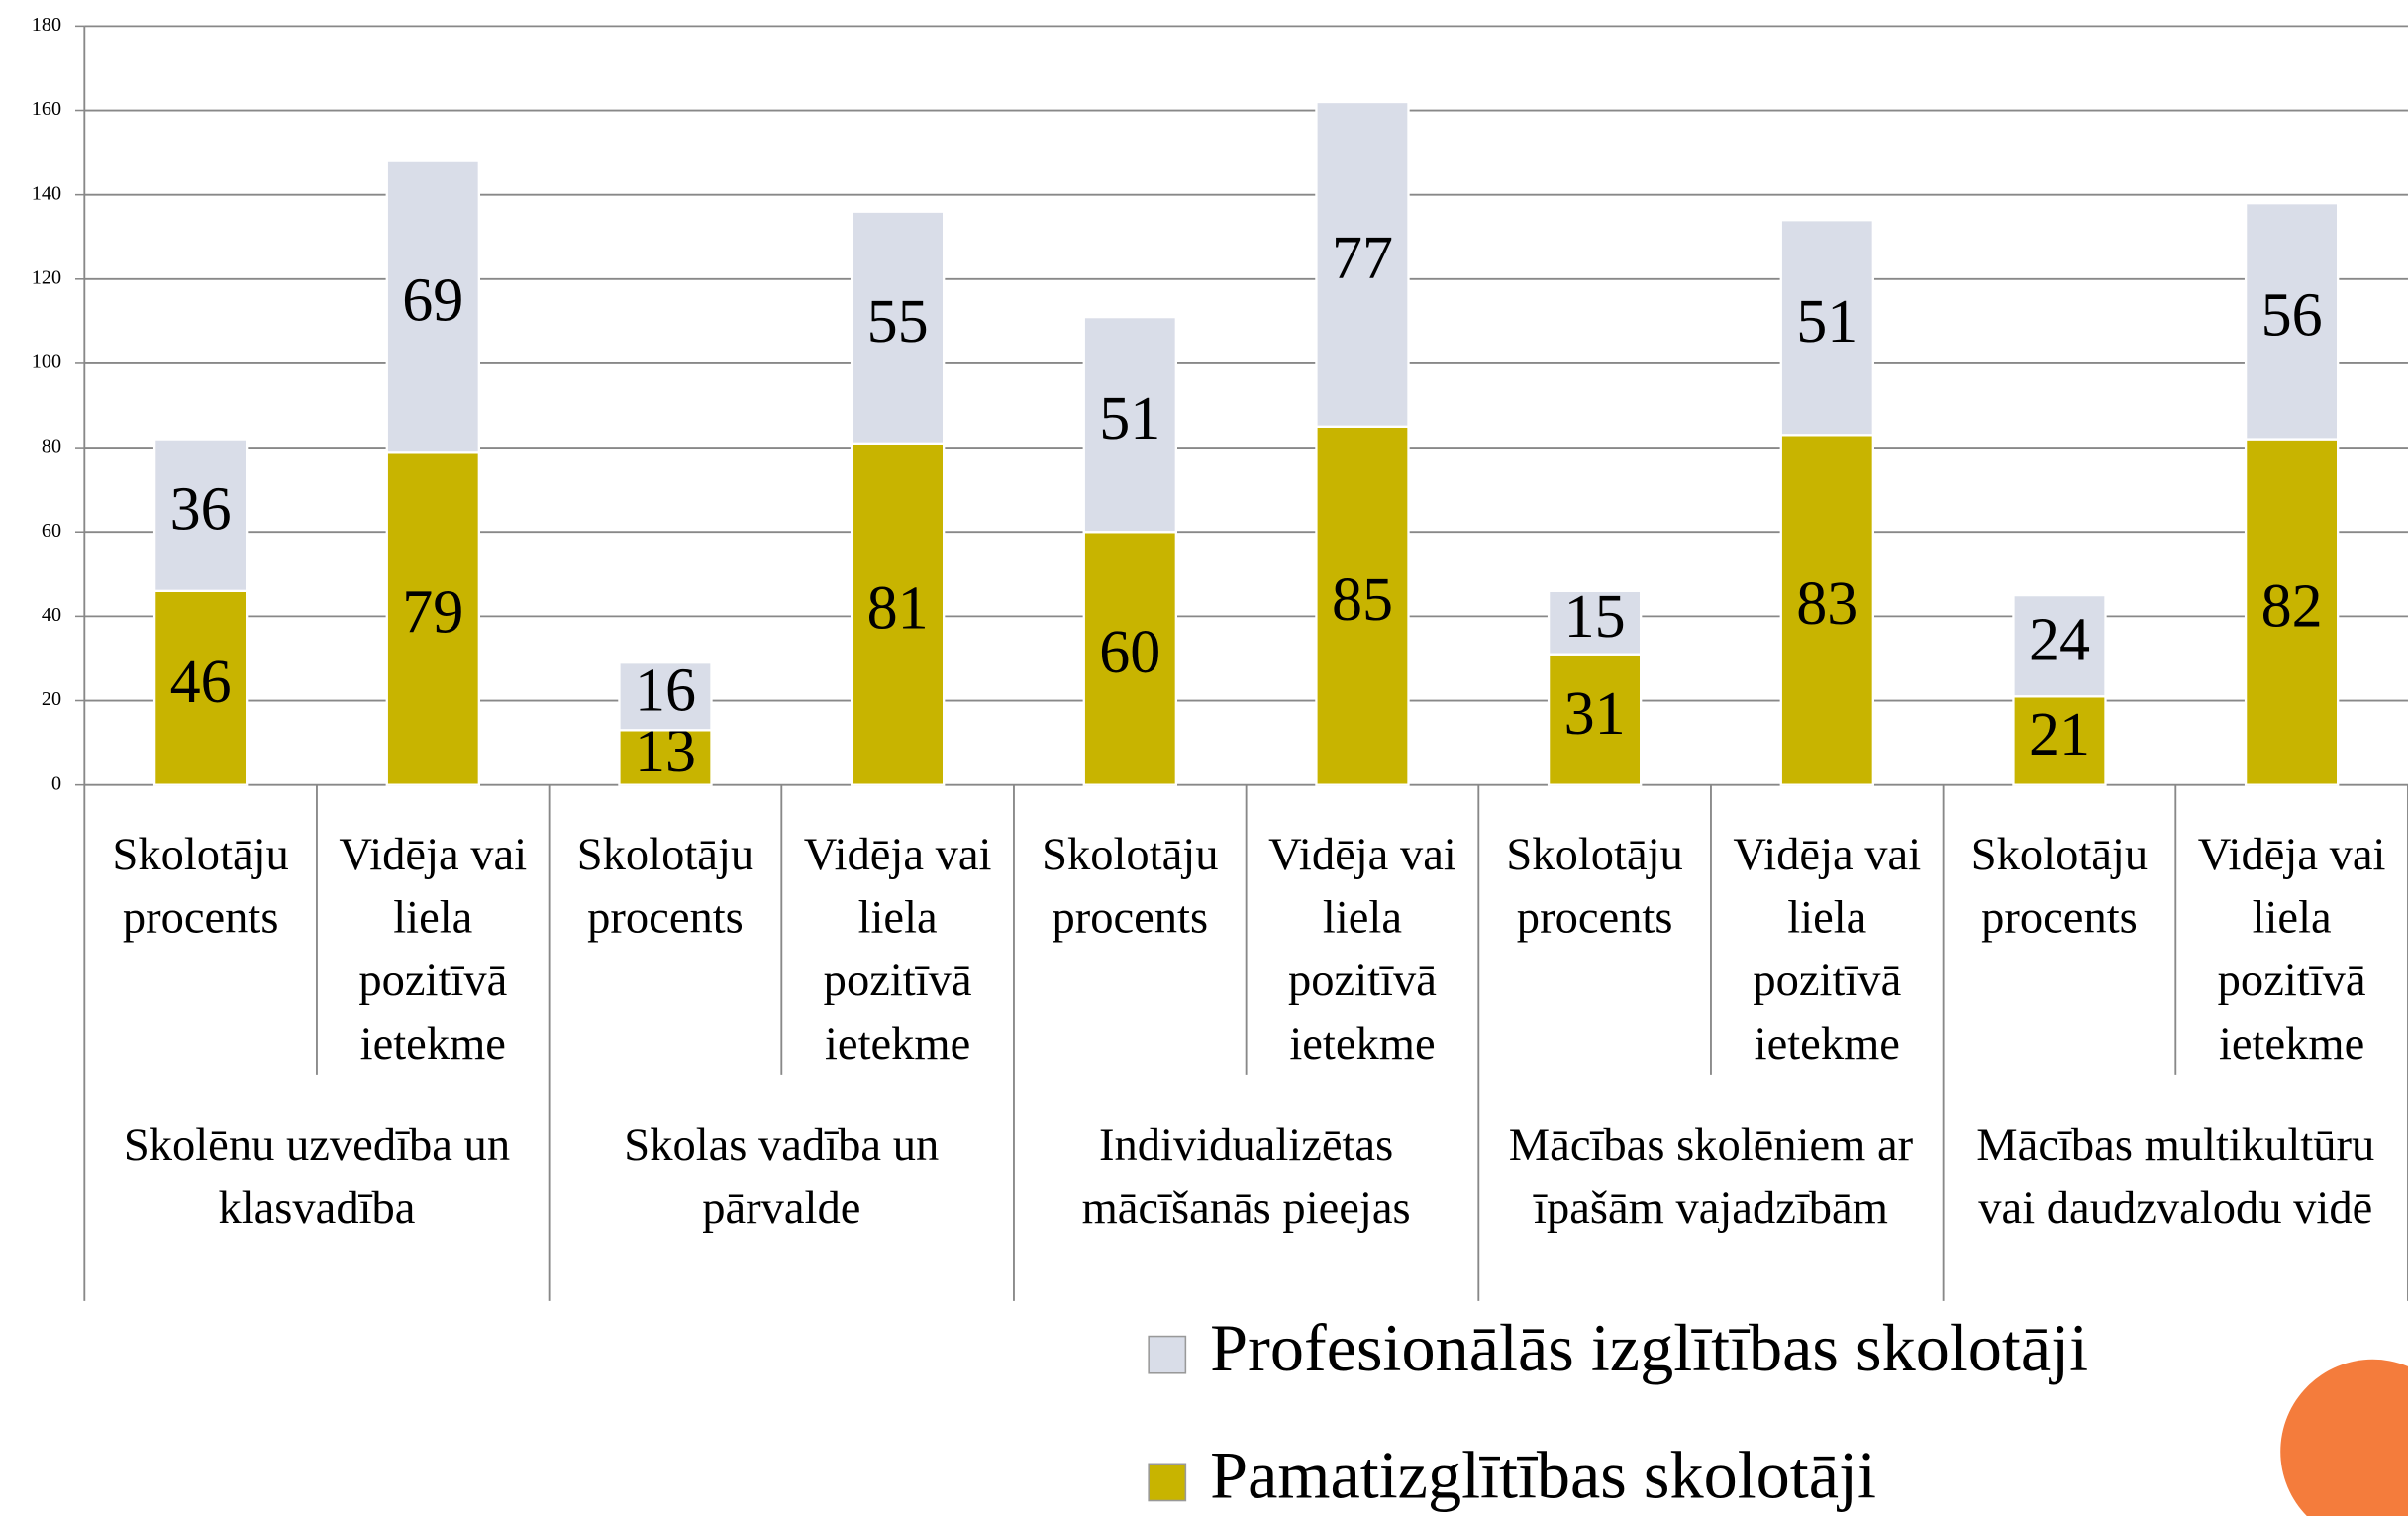 The width and height of the screenshot is (2408, 1516). I want to click on data-label: 83, so click(1826, 604).